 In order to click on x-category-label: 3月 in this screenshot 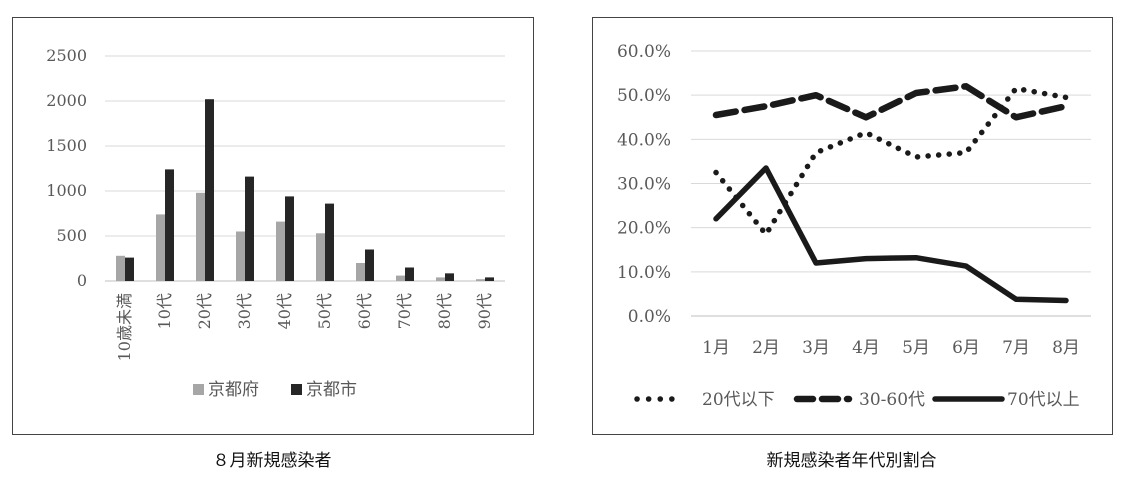, I will do `click(816, 348)`.